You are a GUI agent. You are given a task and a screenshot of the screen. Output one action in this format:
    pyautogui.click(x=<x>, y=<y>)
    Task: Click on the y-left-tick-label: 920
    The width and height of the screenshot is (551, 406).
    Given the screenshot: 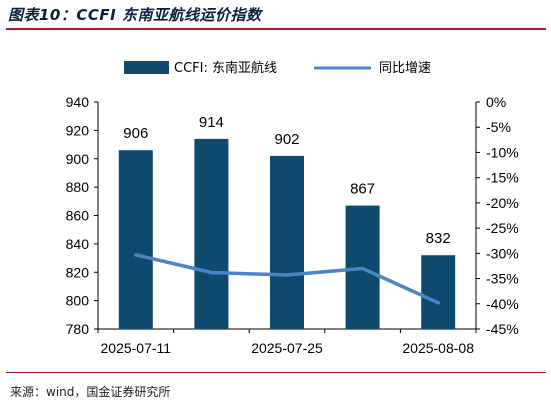 What is the action you would take?
    pyautogui.click(x=78, y=130)
    